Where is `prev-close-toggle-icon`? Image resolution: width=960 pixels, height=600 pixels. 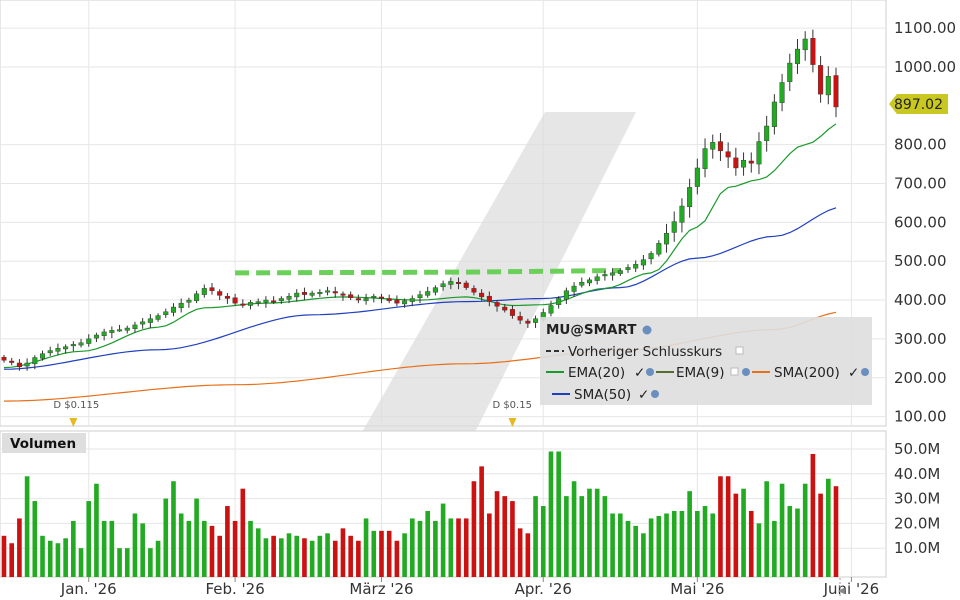 prev-close-toggle-icon is located at coordinates (739, 350).